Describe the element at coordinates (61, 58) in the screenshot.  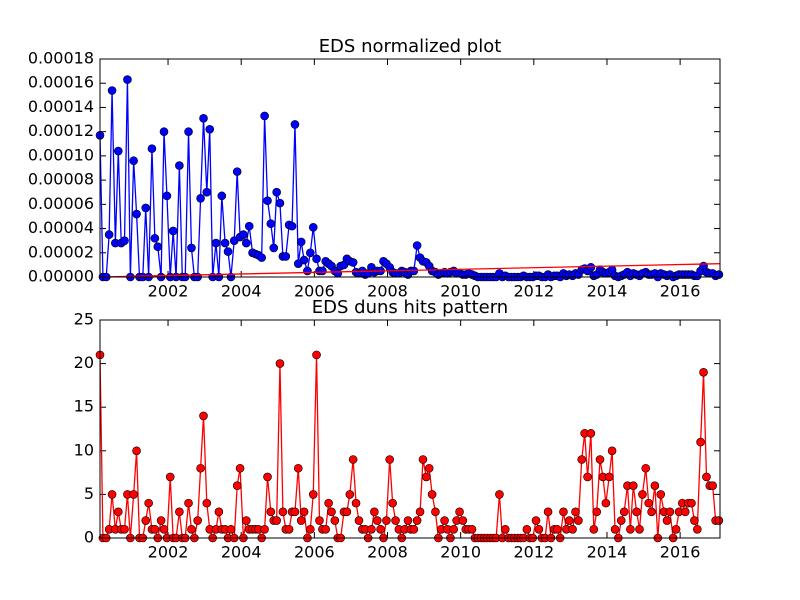
I see `y-tick-label: 0.00018` at that location.